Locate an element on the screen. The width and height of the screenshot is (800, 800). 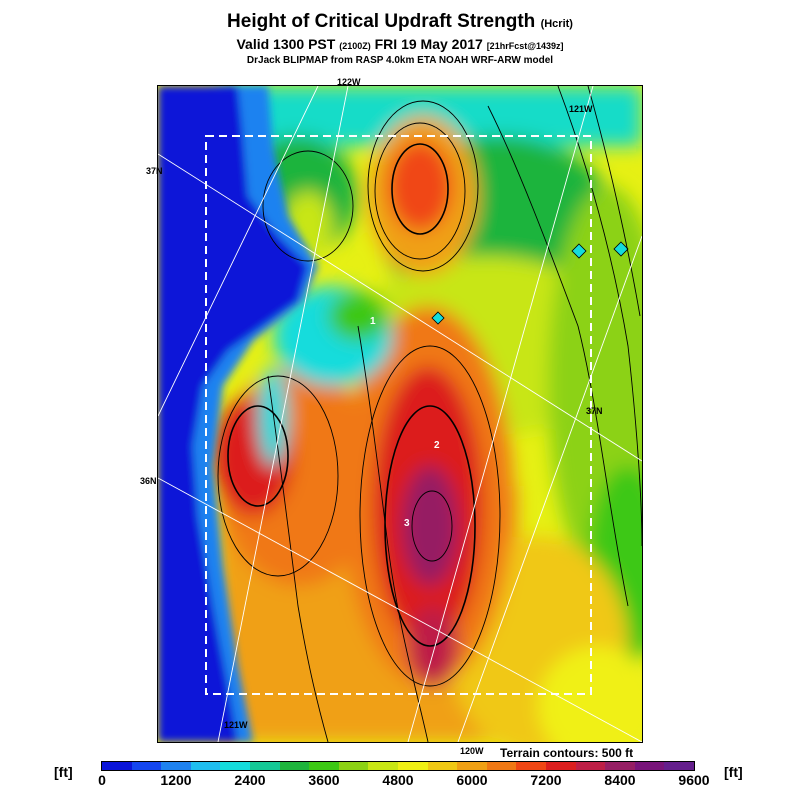
colorbar-tick-label: 4800 is located at coordinates (398, 780).